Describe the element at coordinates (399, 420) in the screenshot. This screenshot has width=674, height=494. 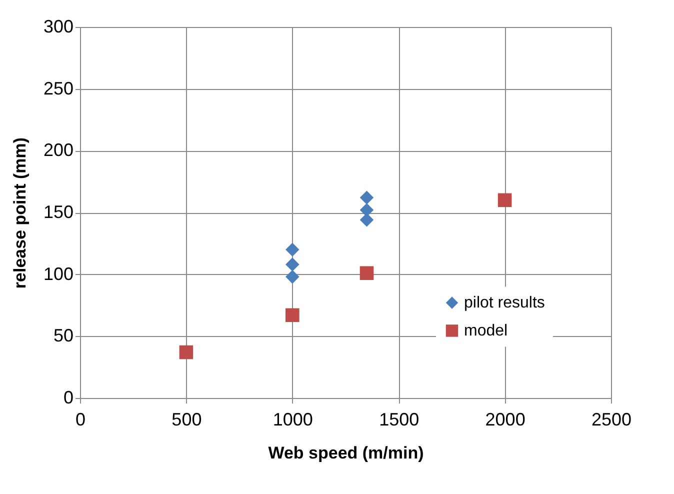
I see `x-tick-label: 1500` at that location.